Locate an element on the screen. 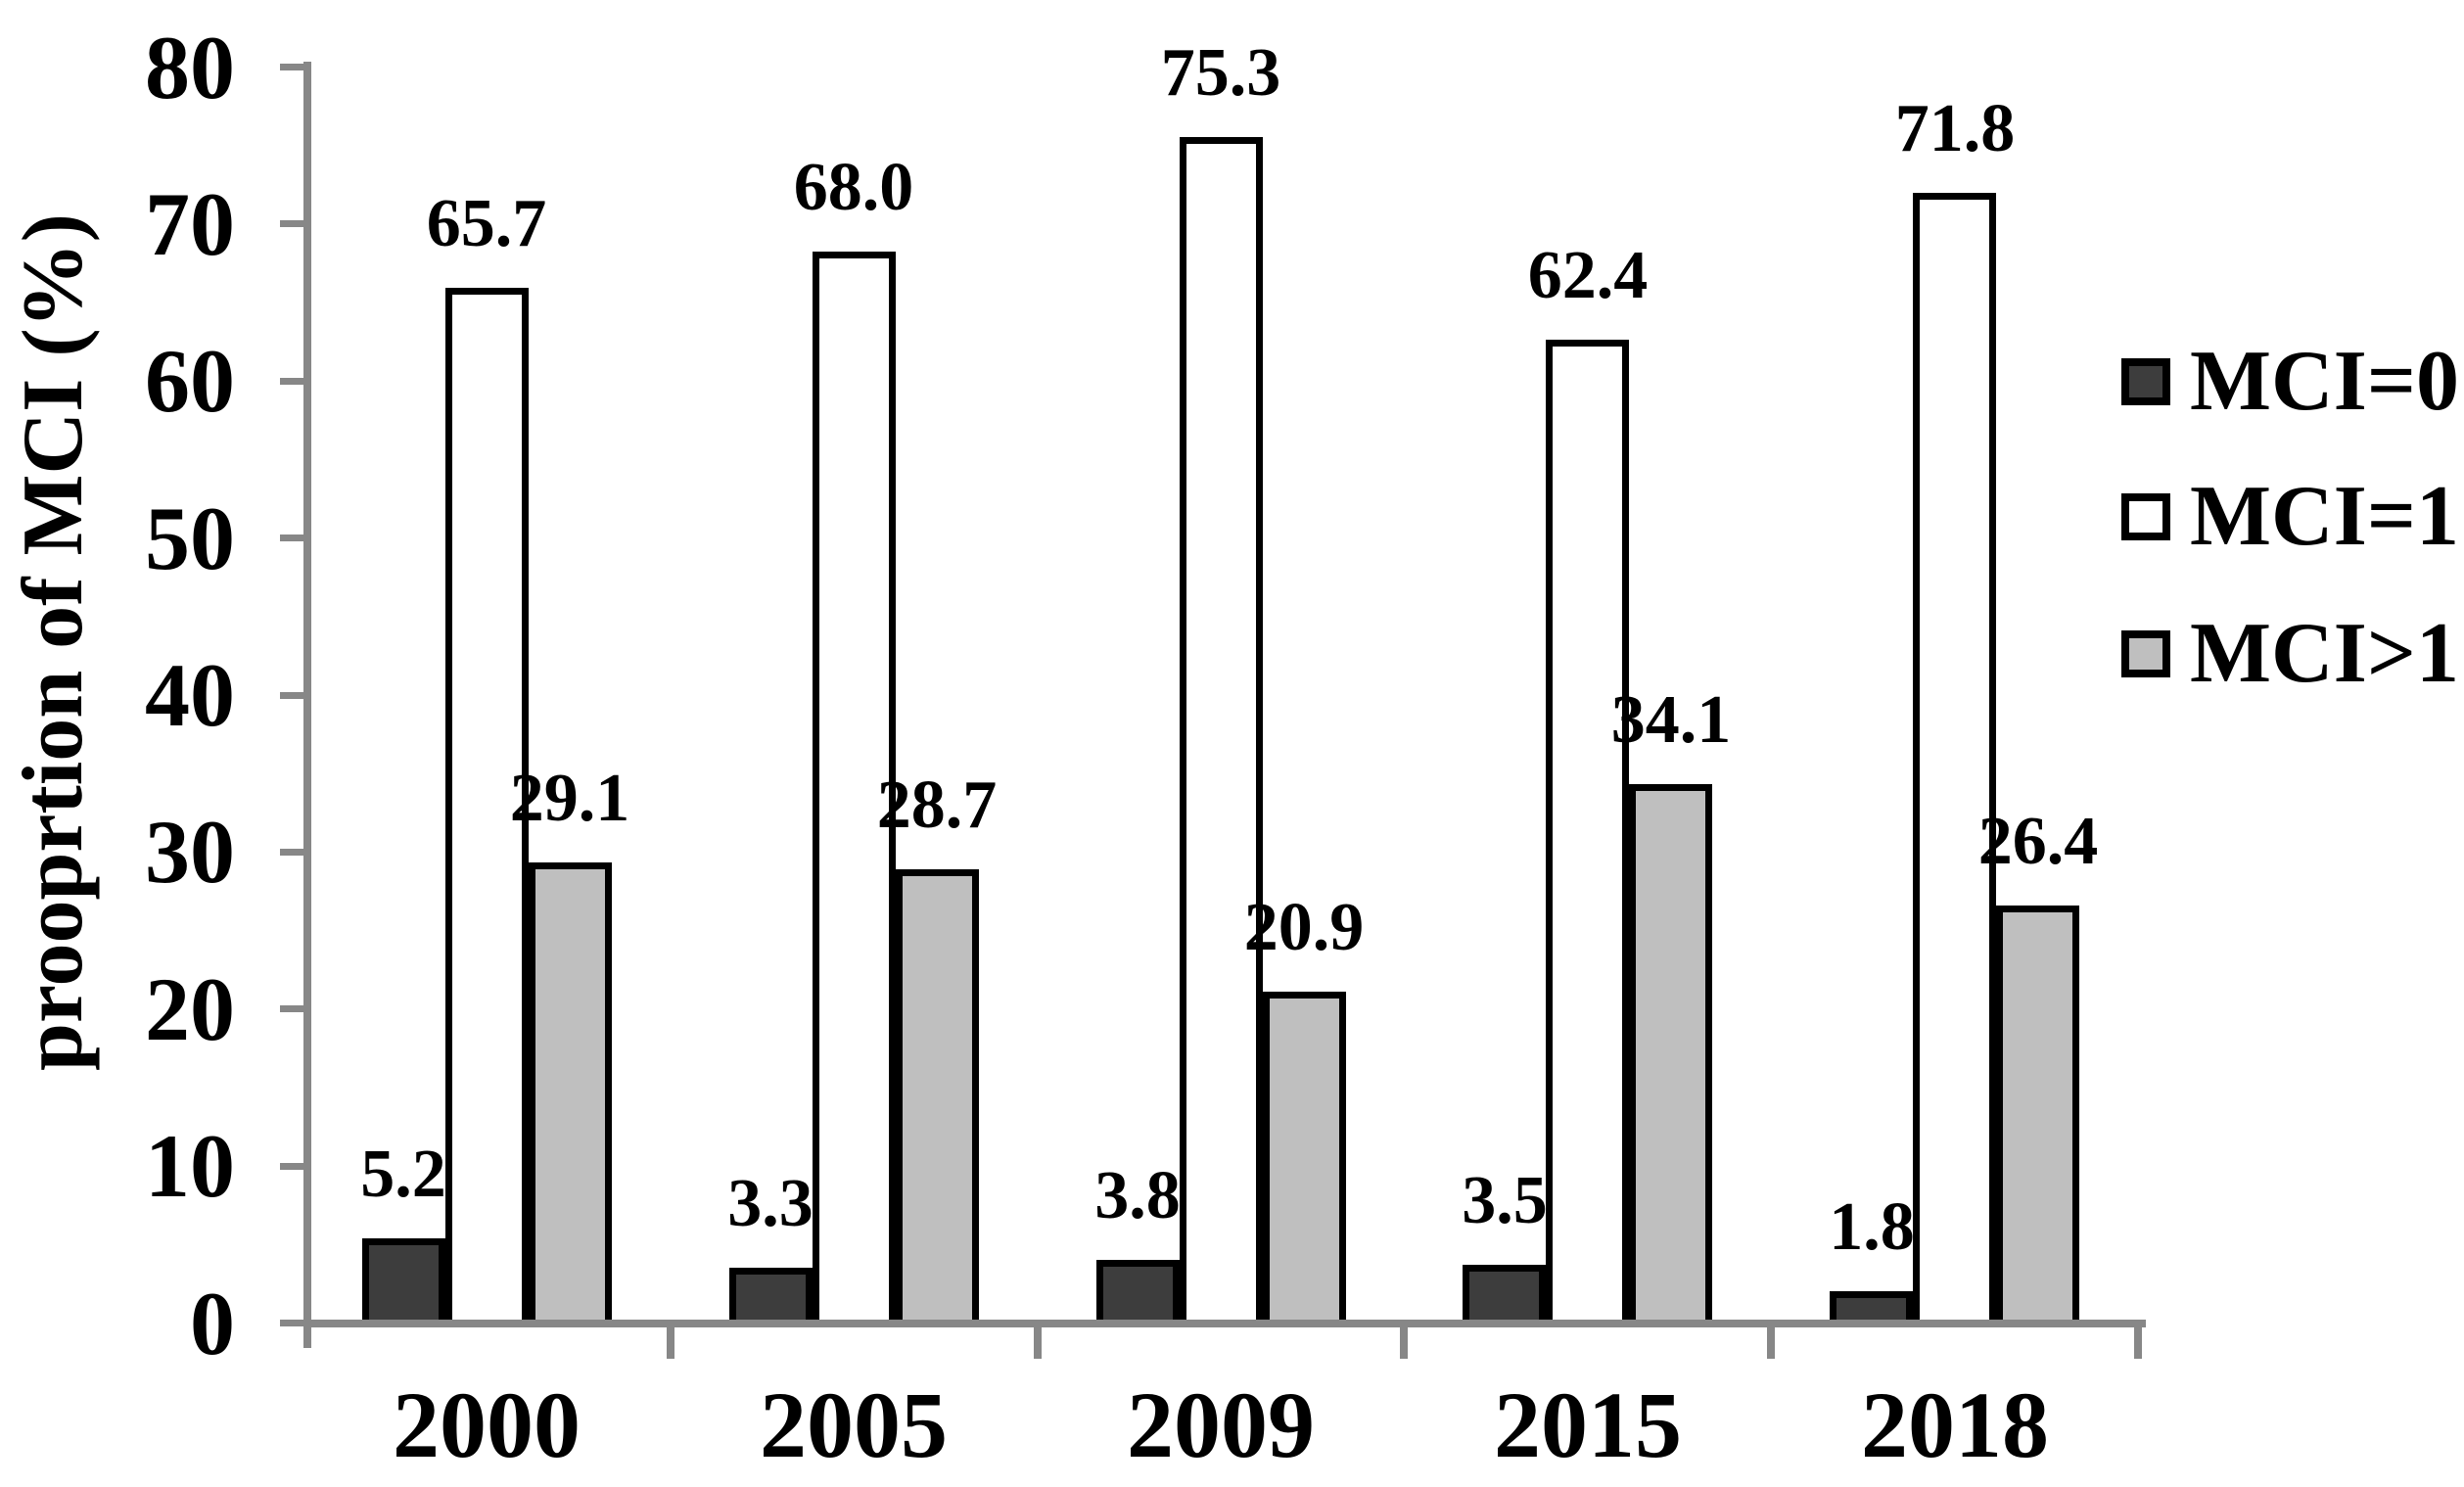  x-axis-label-2005: 2005 is located at coordinates (854, 1424).